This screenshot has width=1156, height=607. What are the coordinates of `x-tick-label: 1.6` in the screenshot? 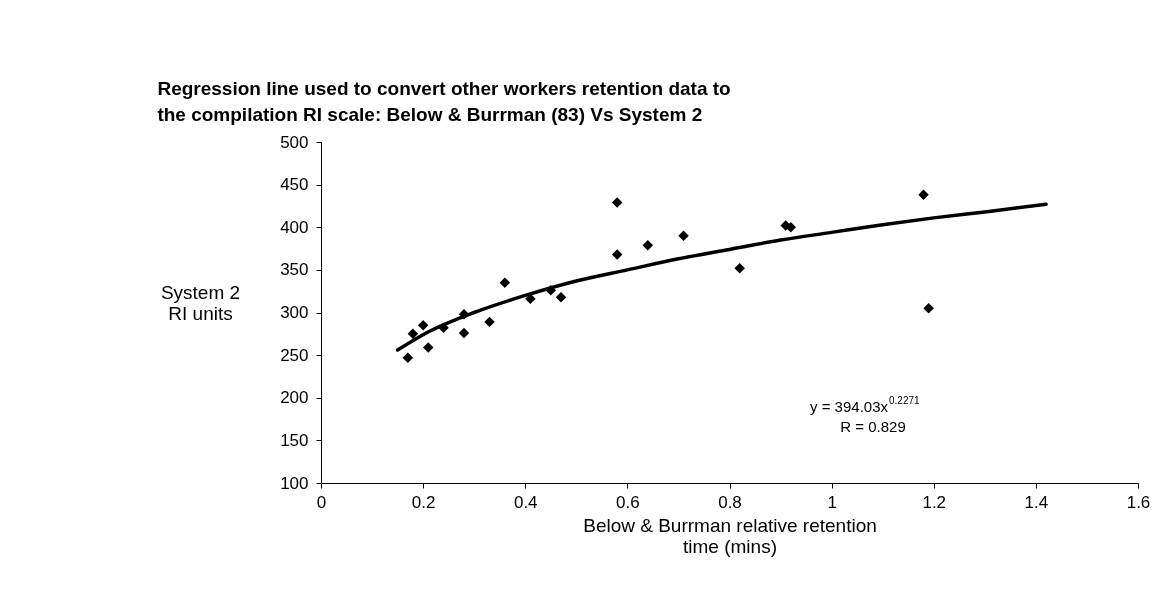 It's located at (1138, 502).